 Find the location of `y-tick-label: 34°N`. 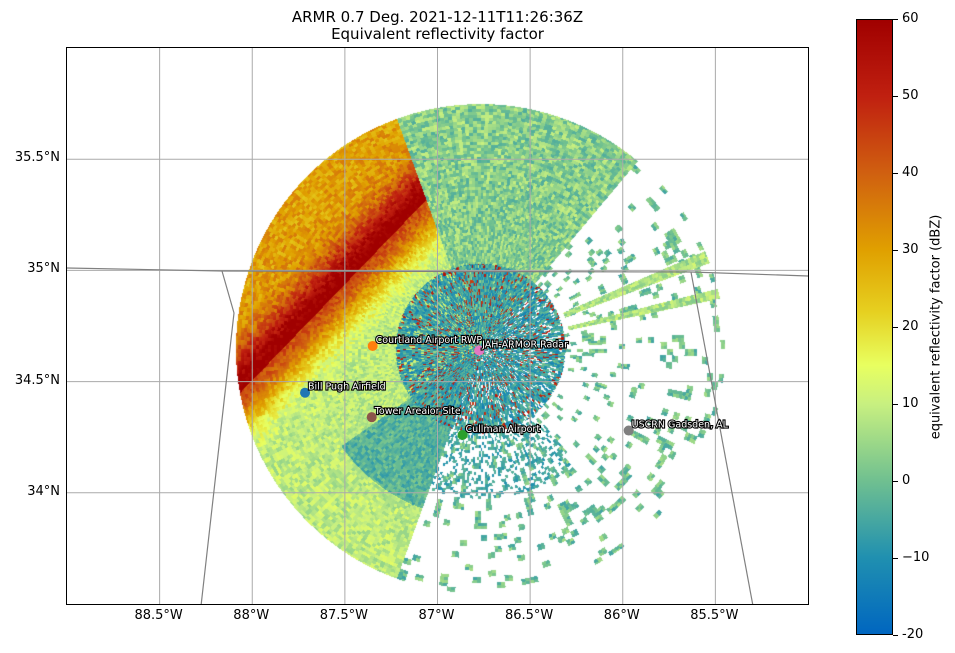

y-tick-label: 34°N is located at coordinates (43, 491).